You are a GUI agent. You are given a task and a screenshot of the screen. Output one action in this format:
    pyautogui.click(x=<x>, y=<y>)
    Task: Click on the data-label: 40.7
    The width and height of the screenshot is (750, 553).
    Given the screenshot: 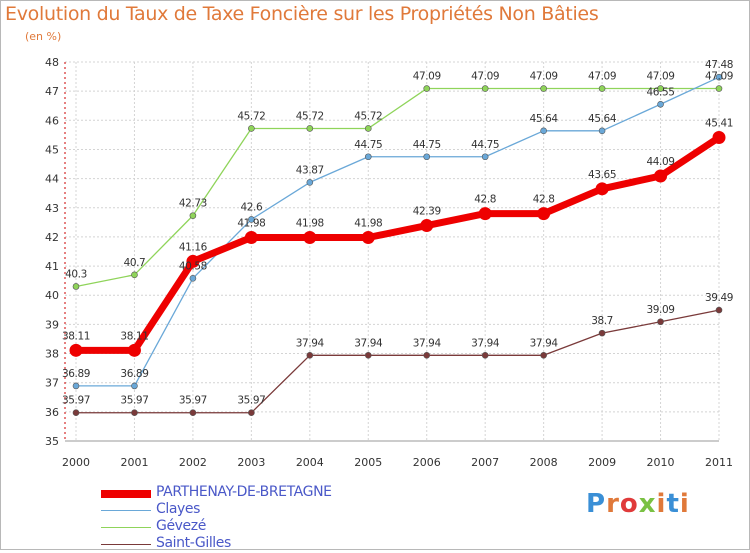 What is the action you would take?
    pyautogui.click(x=135, y=263)
    